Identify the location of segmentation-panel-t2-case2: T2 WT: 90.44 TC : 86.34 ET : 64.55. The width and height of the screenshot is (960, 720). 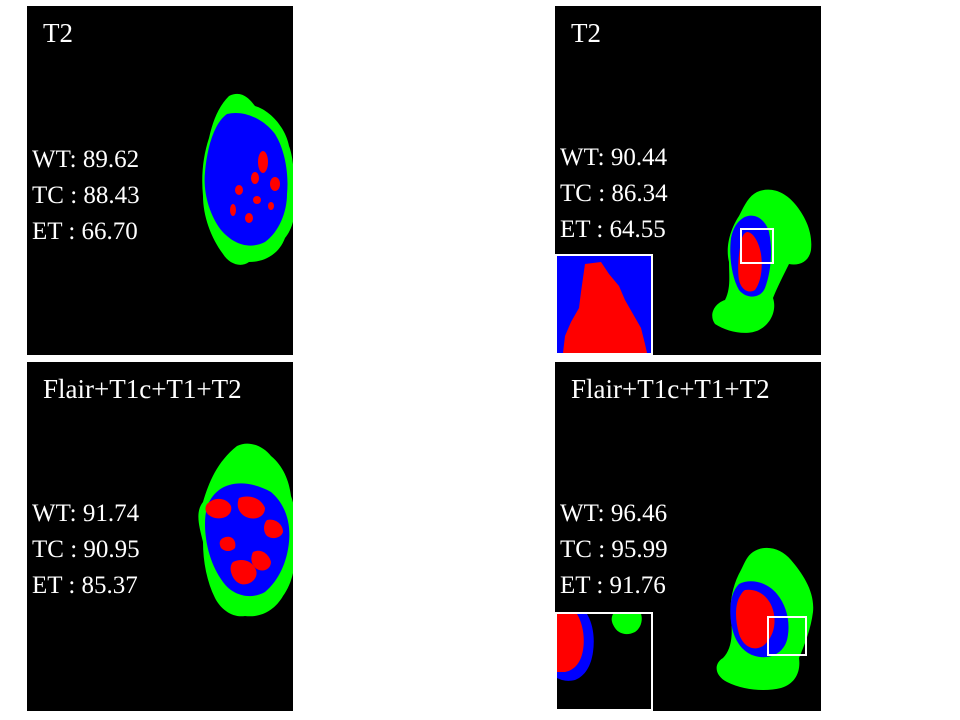
(688, 180).